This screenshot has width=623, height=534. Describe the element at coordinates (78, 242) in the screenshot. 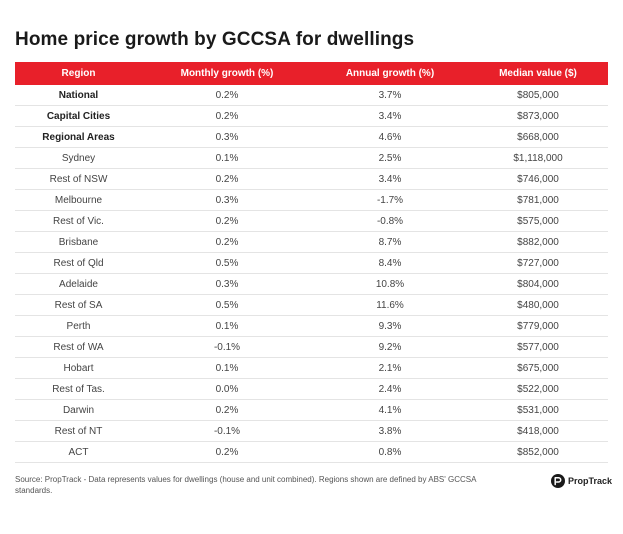

I see `cell-region: Brisbane` at that location.